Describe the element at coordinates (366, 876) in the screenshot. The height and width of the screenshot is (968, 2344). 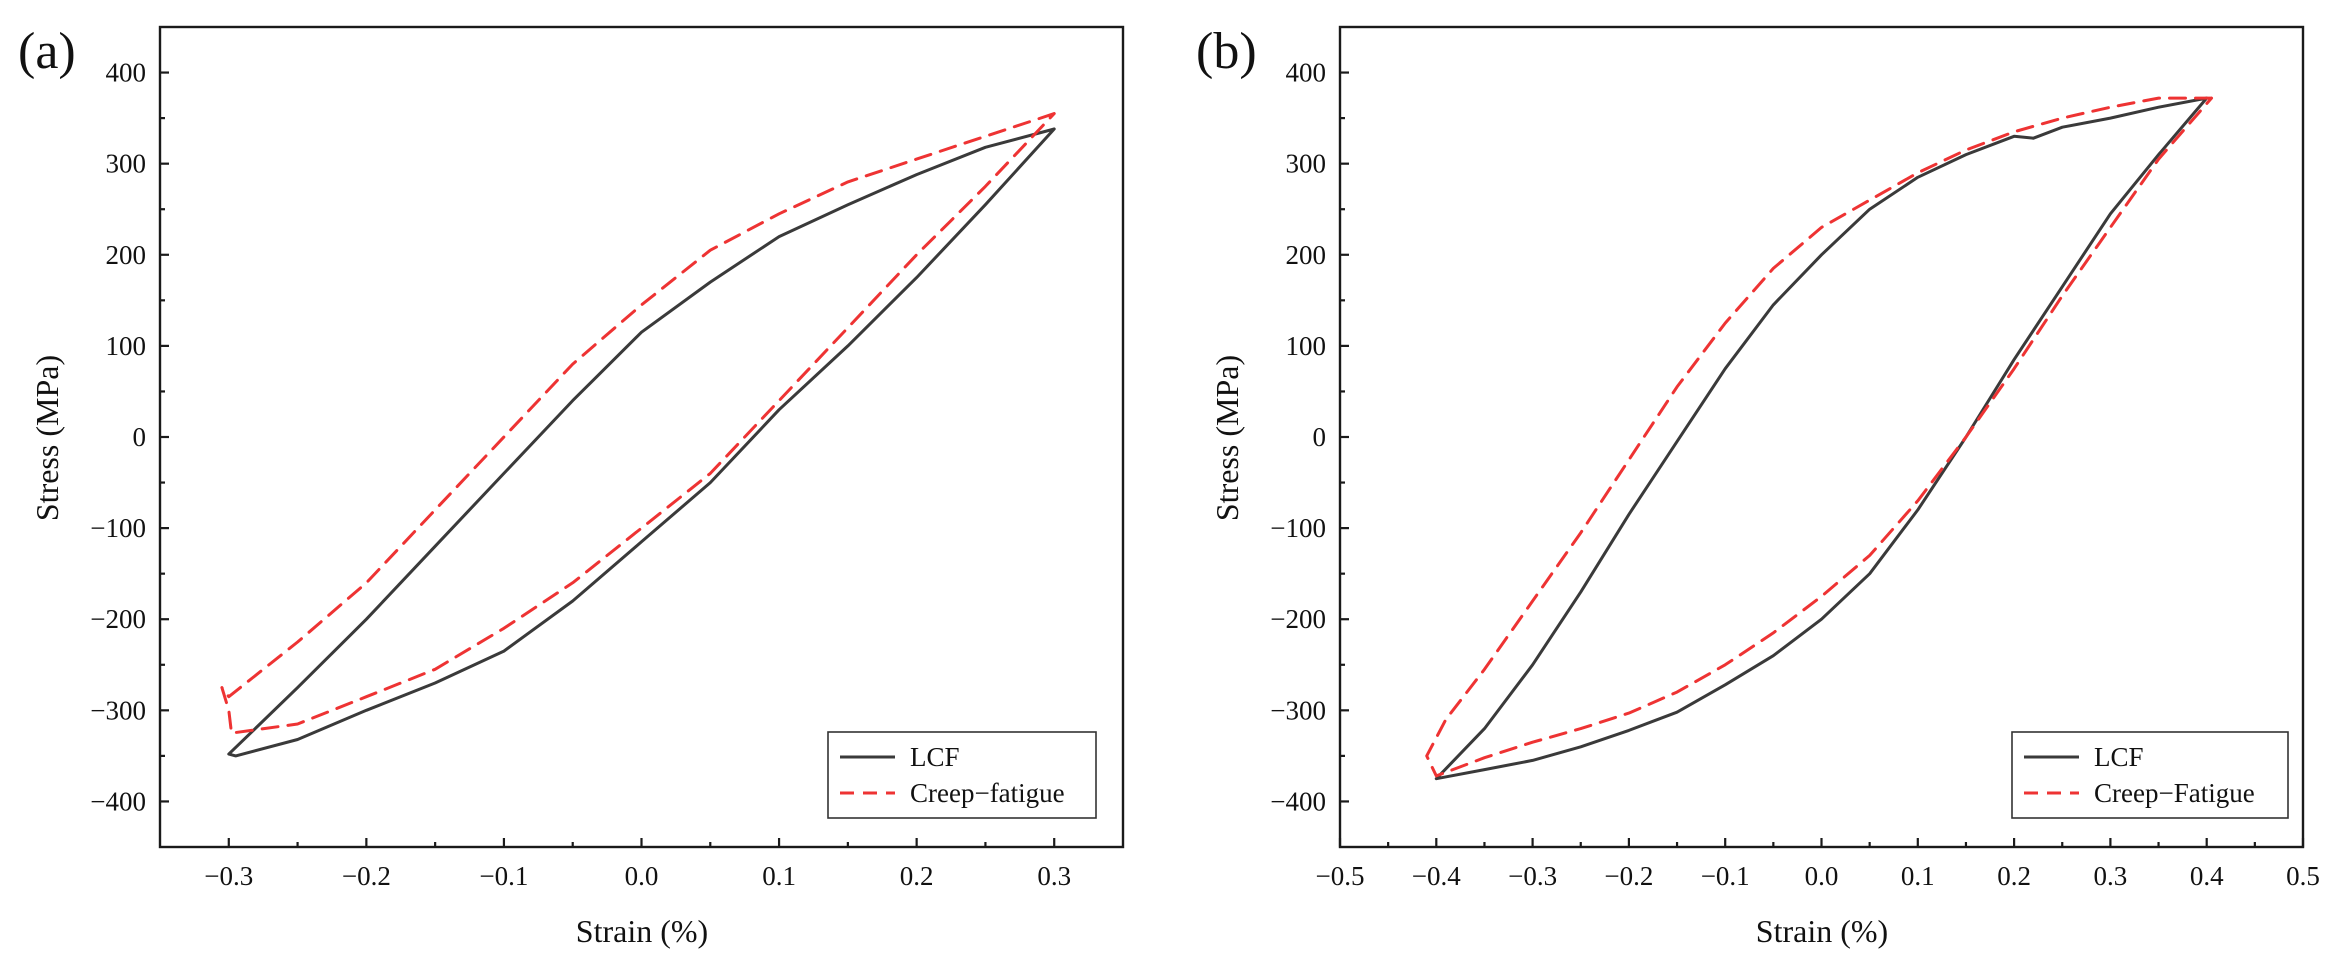
I see `x-tick-label-a: −0.2` at that location.